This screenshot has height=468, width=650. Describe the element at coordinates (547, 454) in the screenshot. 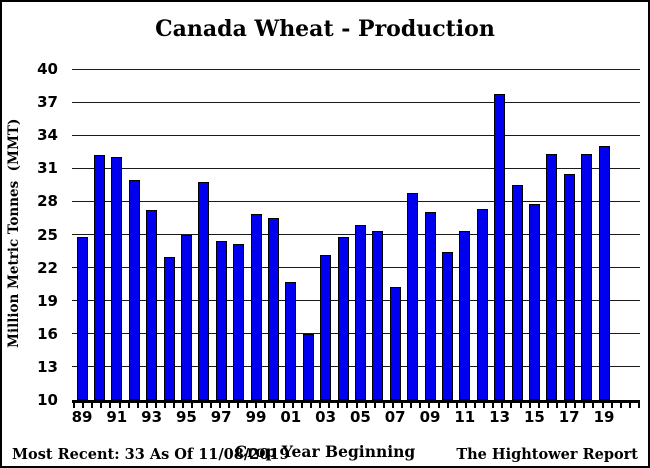

I see `source-label: The Hightower Report` at that location.